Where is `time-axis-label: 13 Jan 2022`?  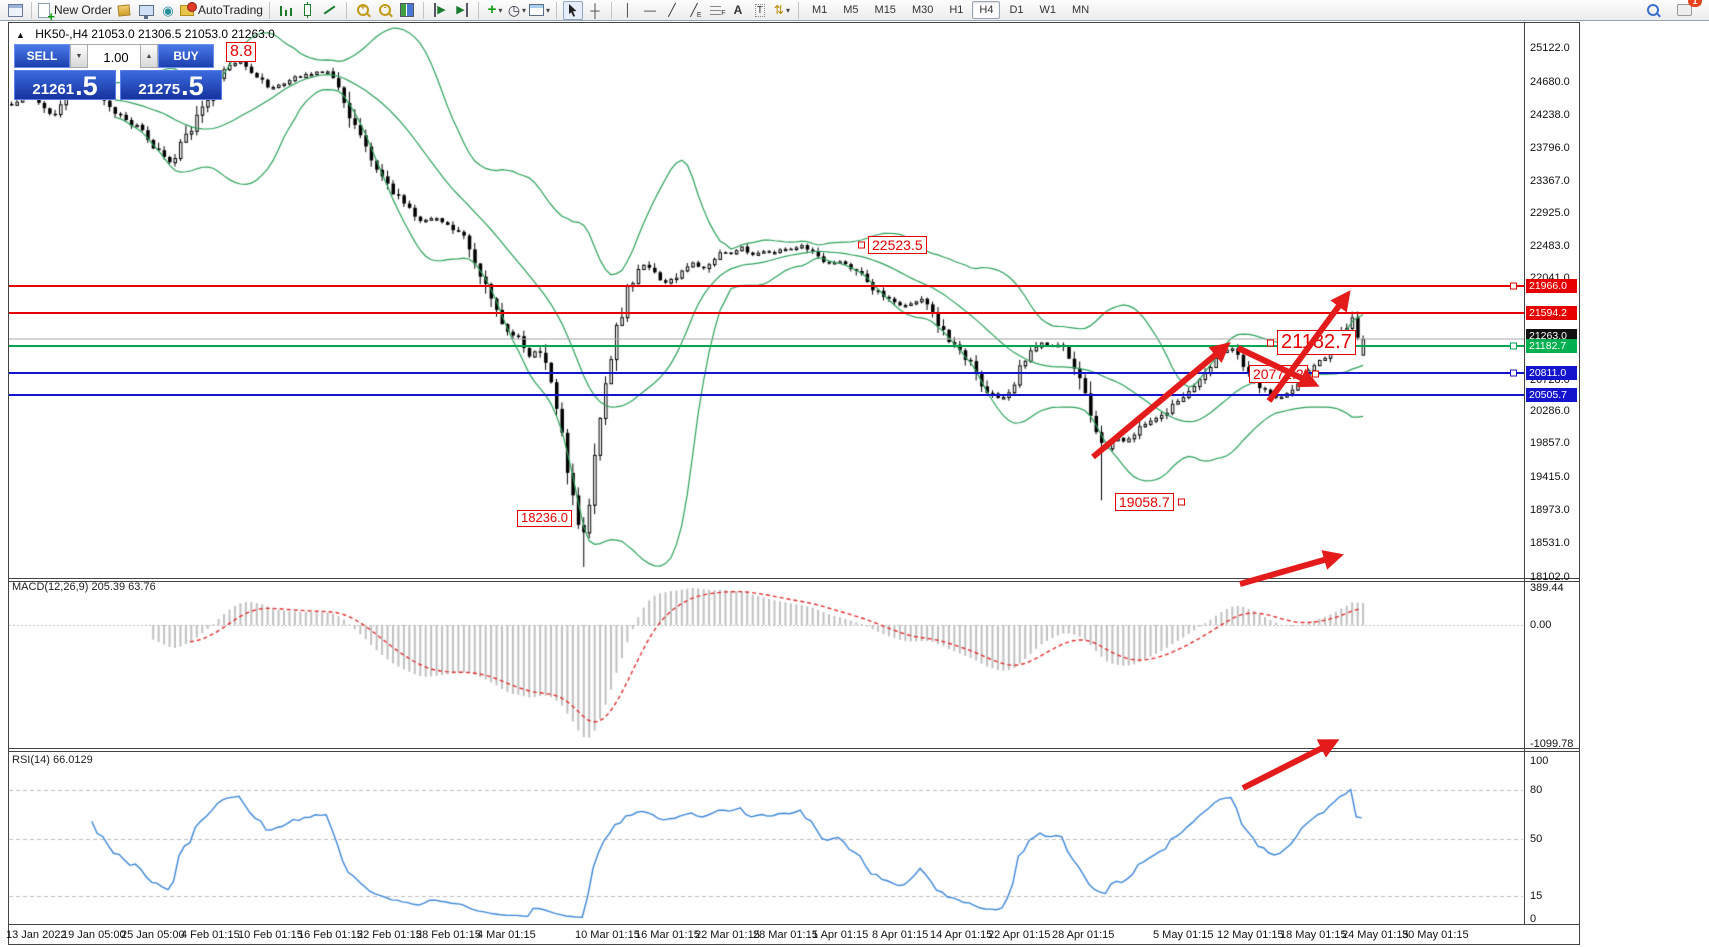
time-axis-label: 13 Jan 2022 is located at coordinates (36, 935).